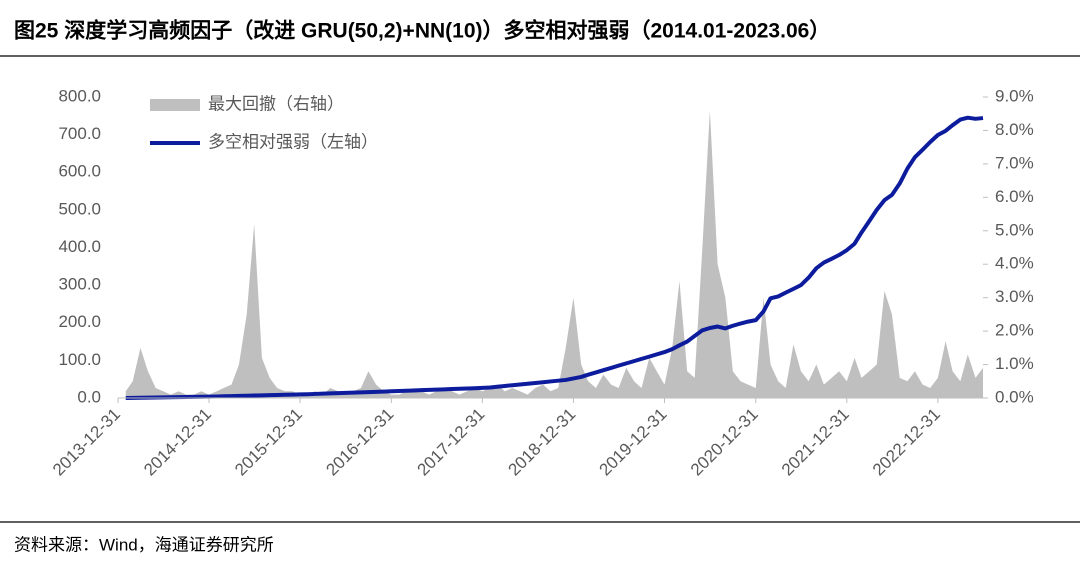 The width and height of the screenshot is (1080, 561). Describe the element at coordinates (79, 359) in the screenshot. I see `y-tick-label: 100.0` at that location.